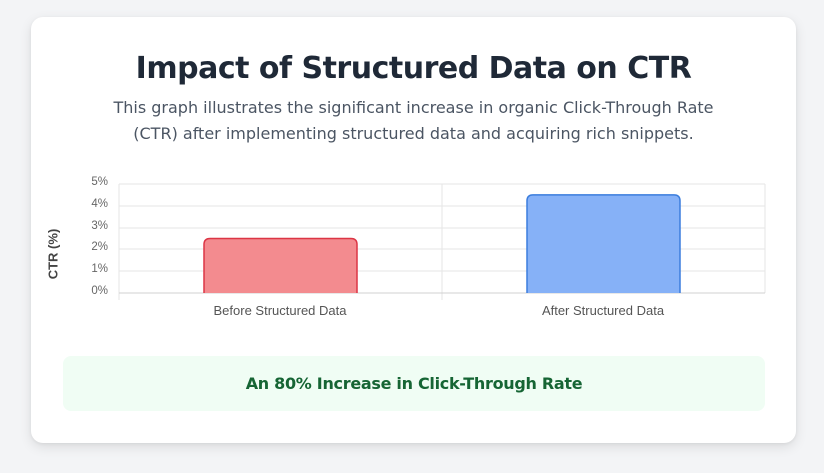 The width and height of the screenshot is (824, 473). I want to click on x-tick-after: After Structured Data, so click(603, 310).